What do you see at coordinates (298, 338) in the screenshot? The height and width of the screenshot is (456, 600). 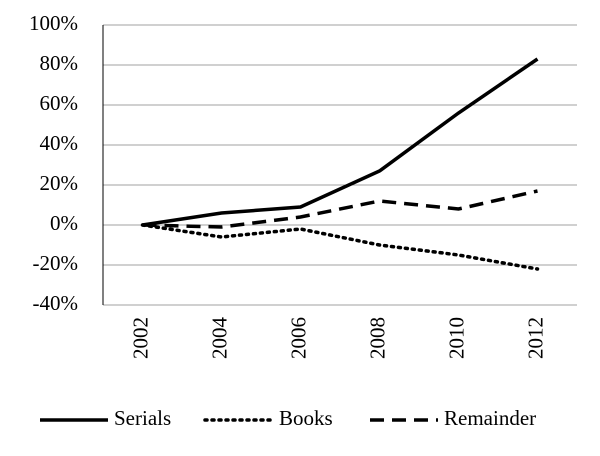 I see `x-tick-label: 2006` at bounding box center [298, 338].